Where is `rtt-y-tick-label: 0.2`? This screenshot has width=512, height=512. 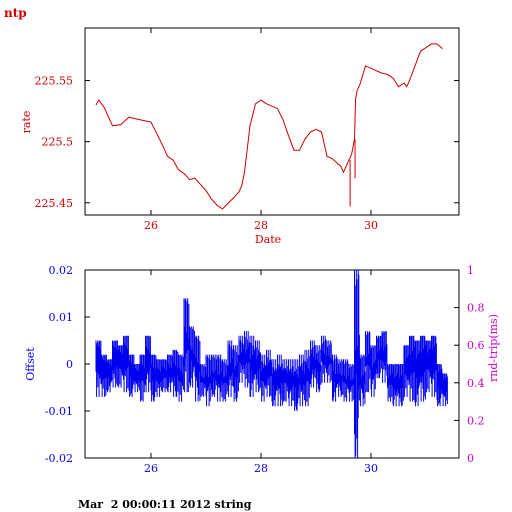 rtt-y-tick-label: 0.2 is located at coordinates (476, 420).